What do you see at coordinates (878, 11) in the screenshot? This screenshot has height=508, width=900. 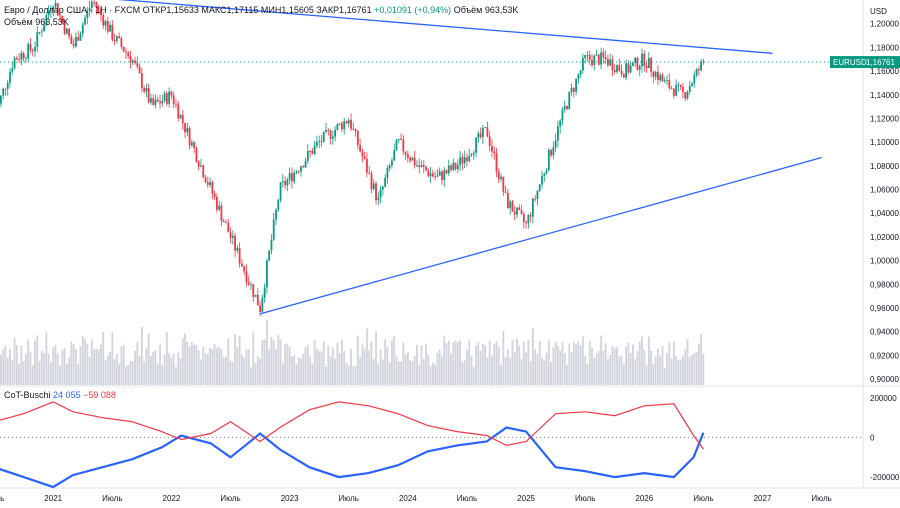 I see `currency-label: USD` at bounding box center [878, 11].